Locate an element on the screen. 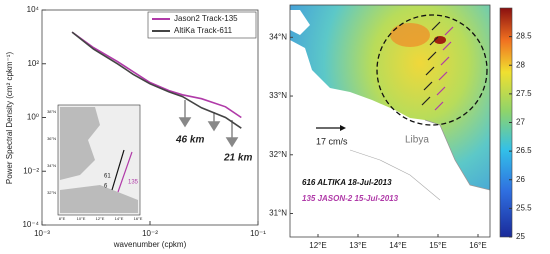 The width and height of the screenshot is (550, 254). annotation: 46 km is located at coordinates (189, 140).